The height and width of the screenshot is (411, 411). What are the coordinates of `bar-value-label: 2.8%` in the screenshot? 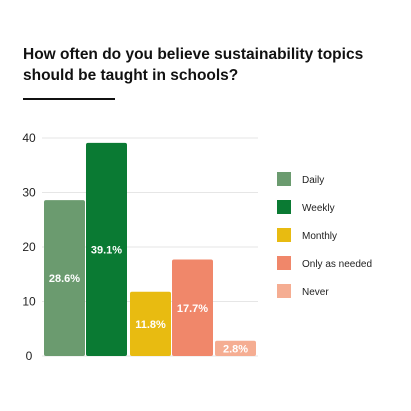 It's located at (235, 349).